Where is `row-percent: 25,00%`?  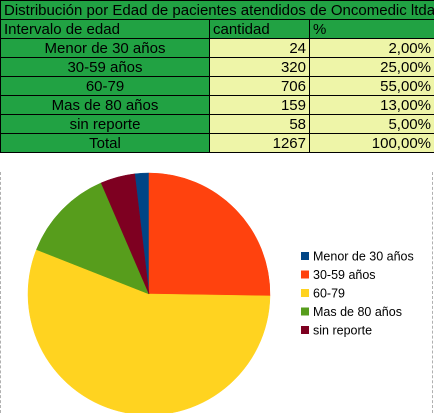
row-percent: 25,00% is located at coordinates (371, 67).